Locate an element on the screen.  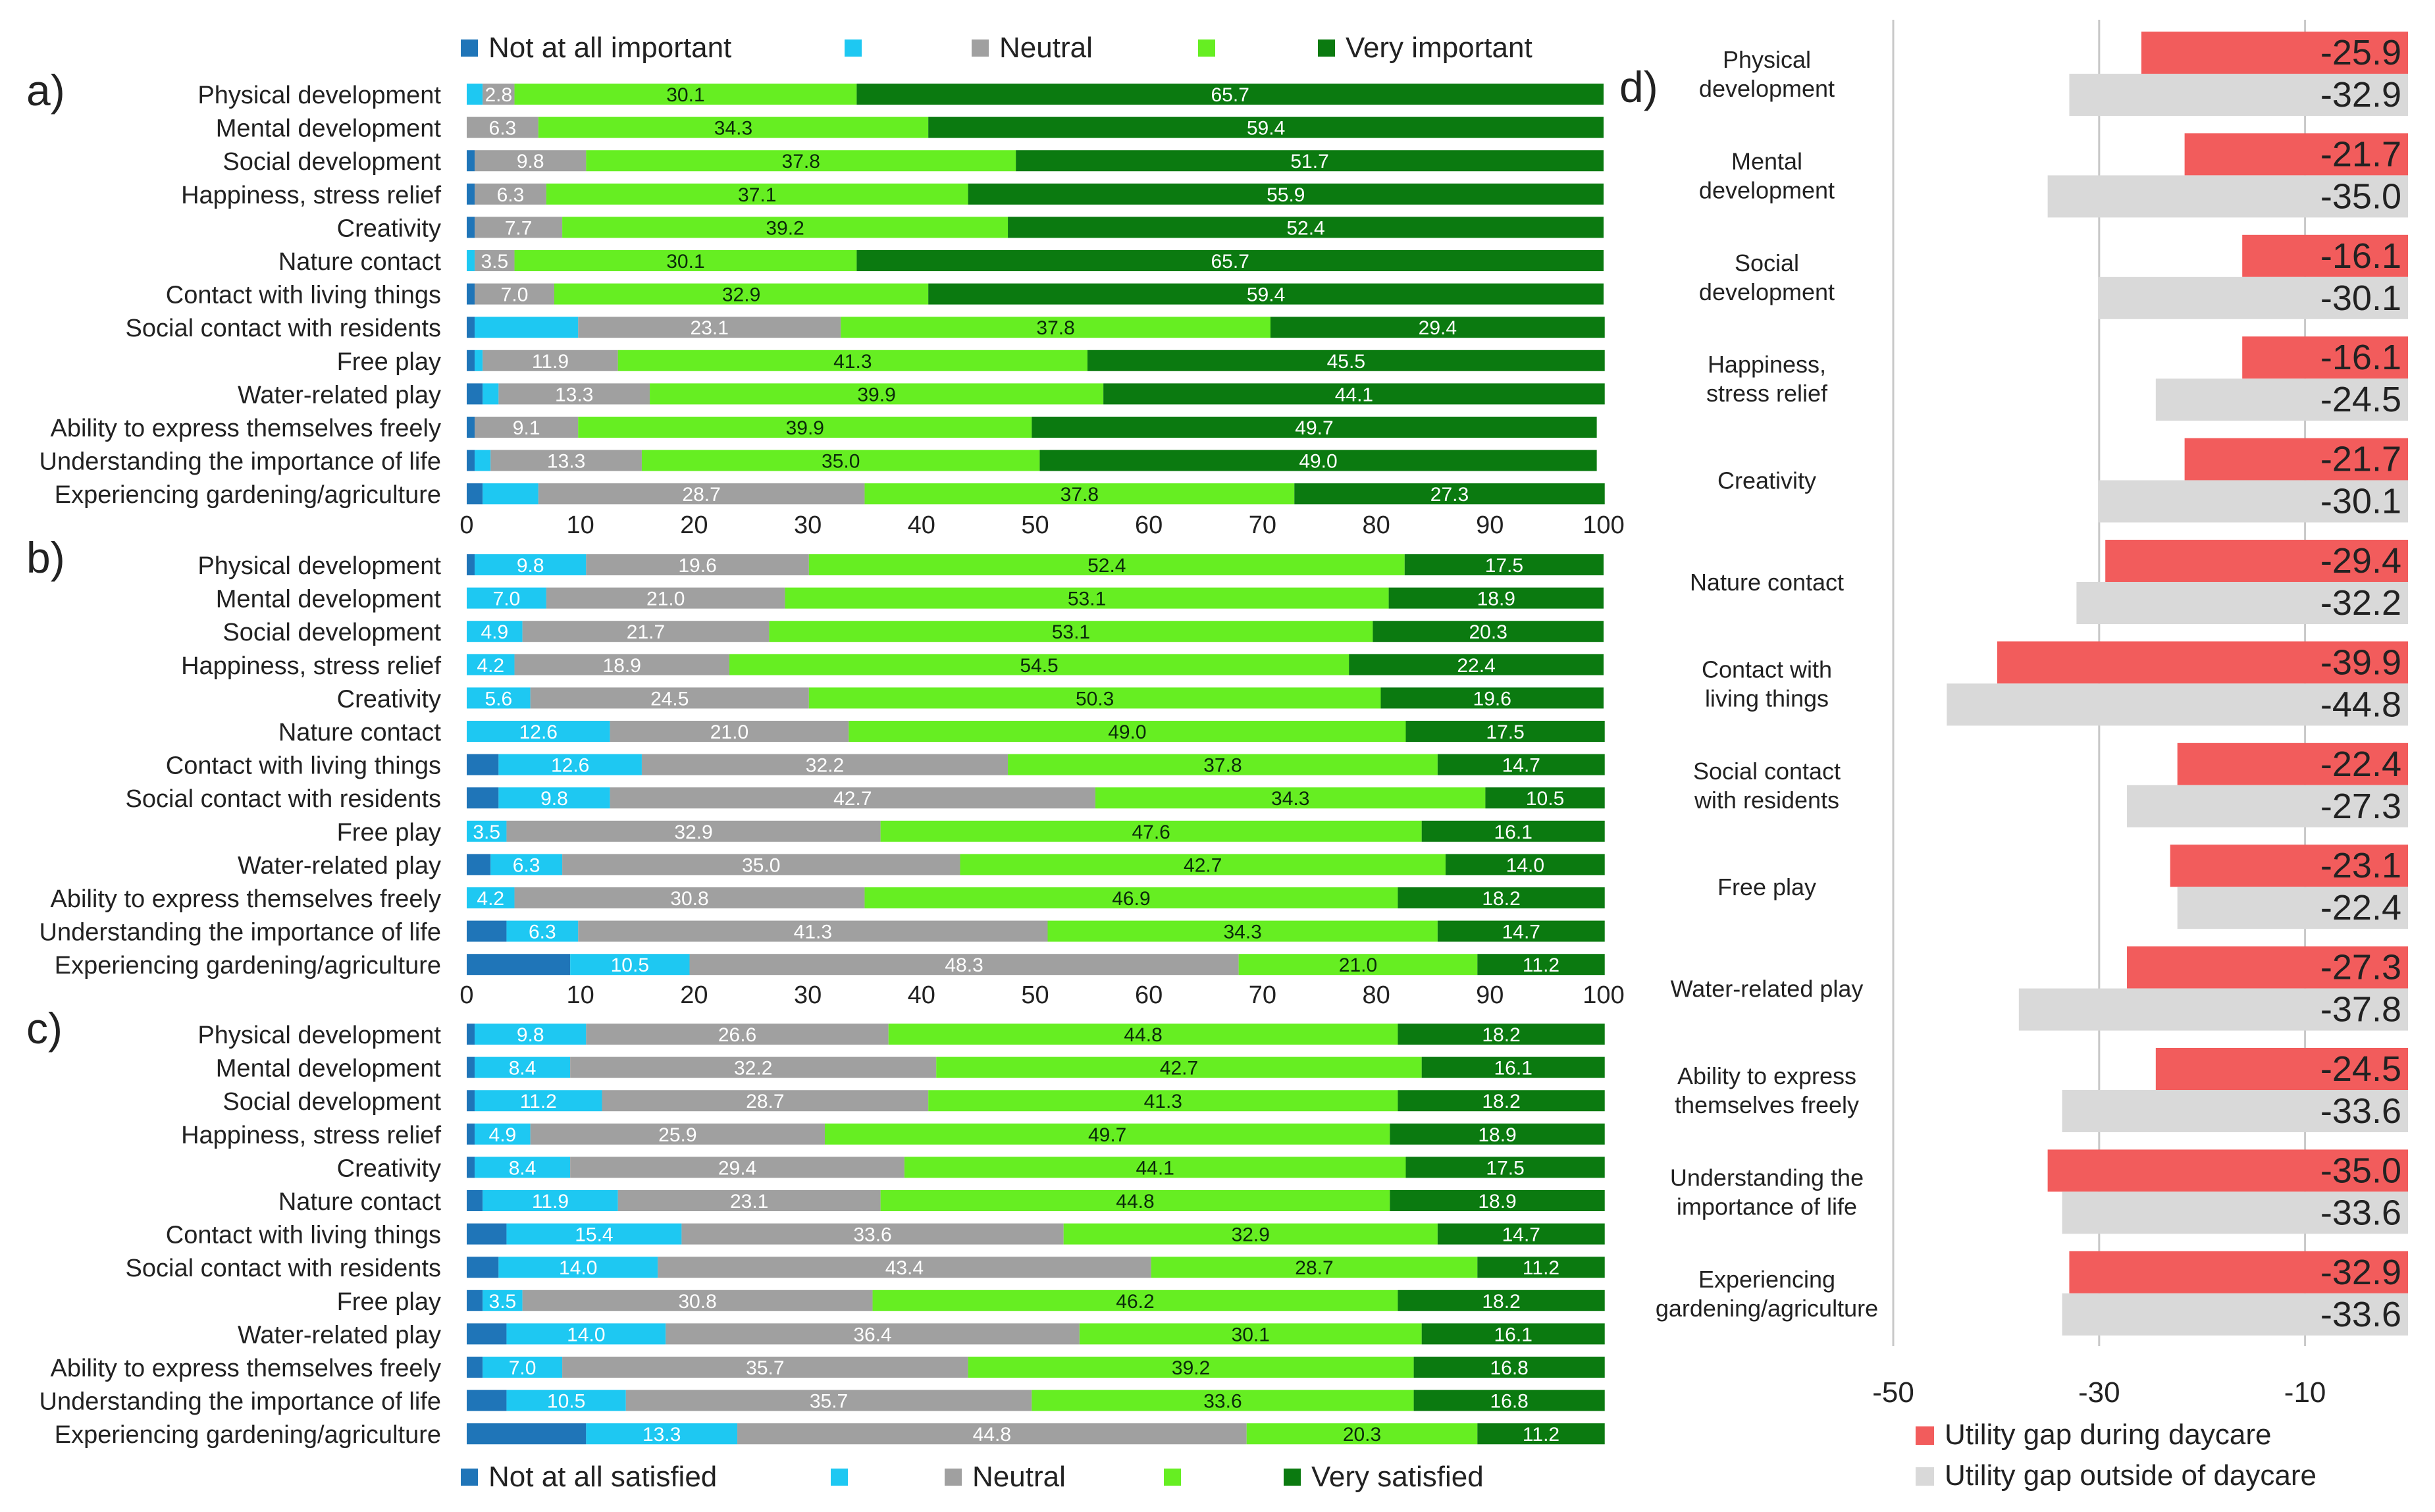
panel-c-data-label: 14.7 is located at coordinates (1521, 1235).